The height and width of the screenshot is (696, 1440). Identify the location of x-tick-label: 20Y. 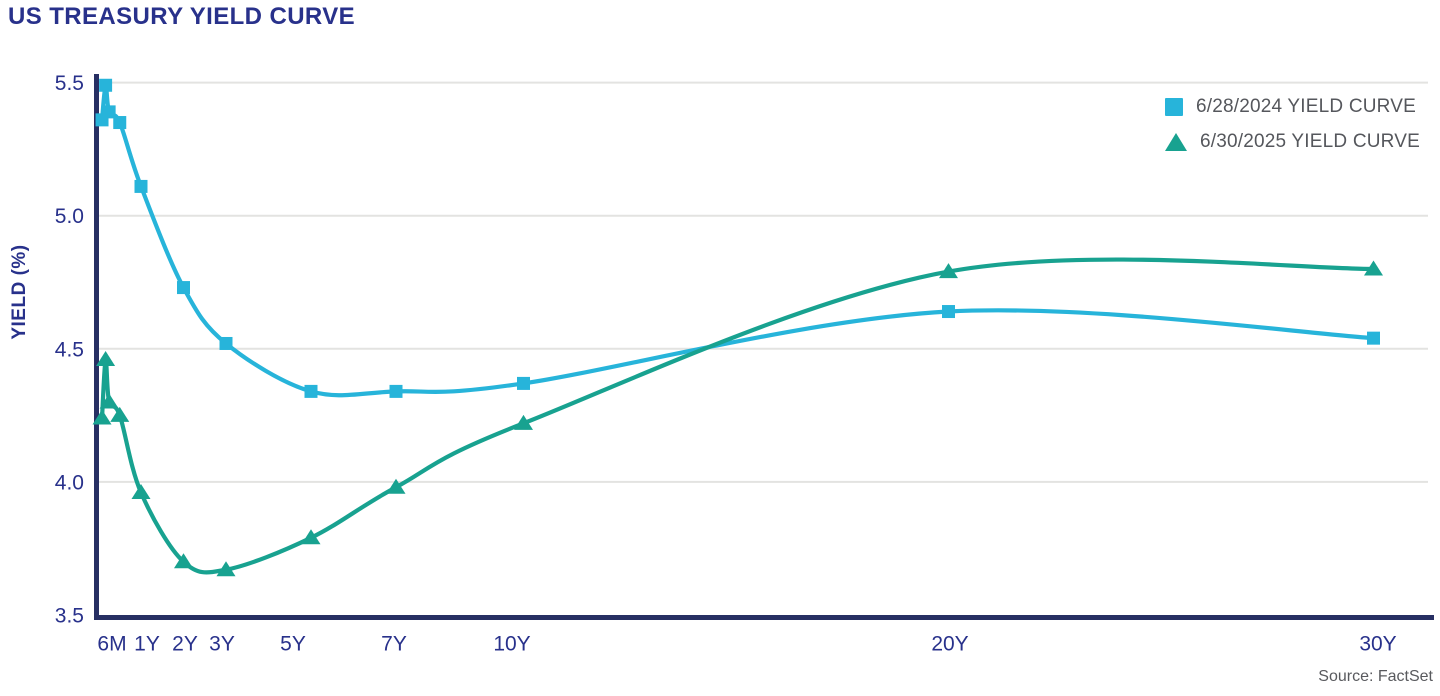
(949, 644).